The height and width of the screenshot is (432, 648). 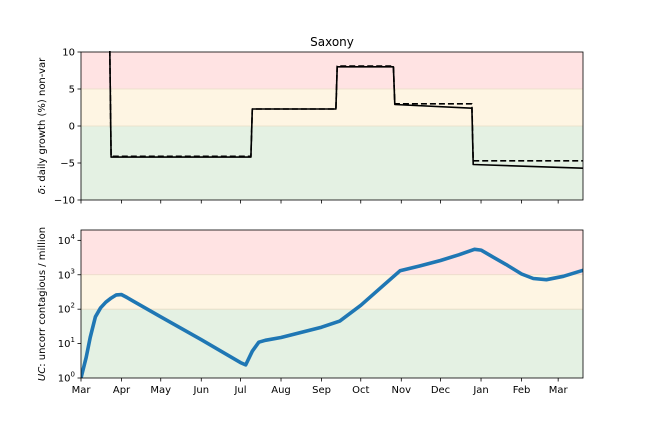 I want to click on growth-y-tick-label: 0, so click(x=72, y=127).